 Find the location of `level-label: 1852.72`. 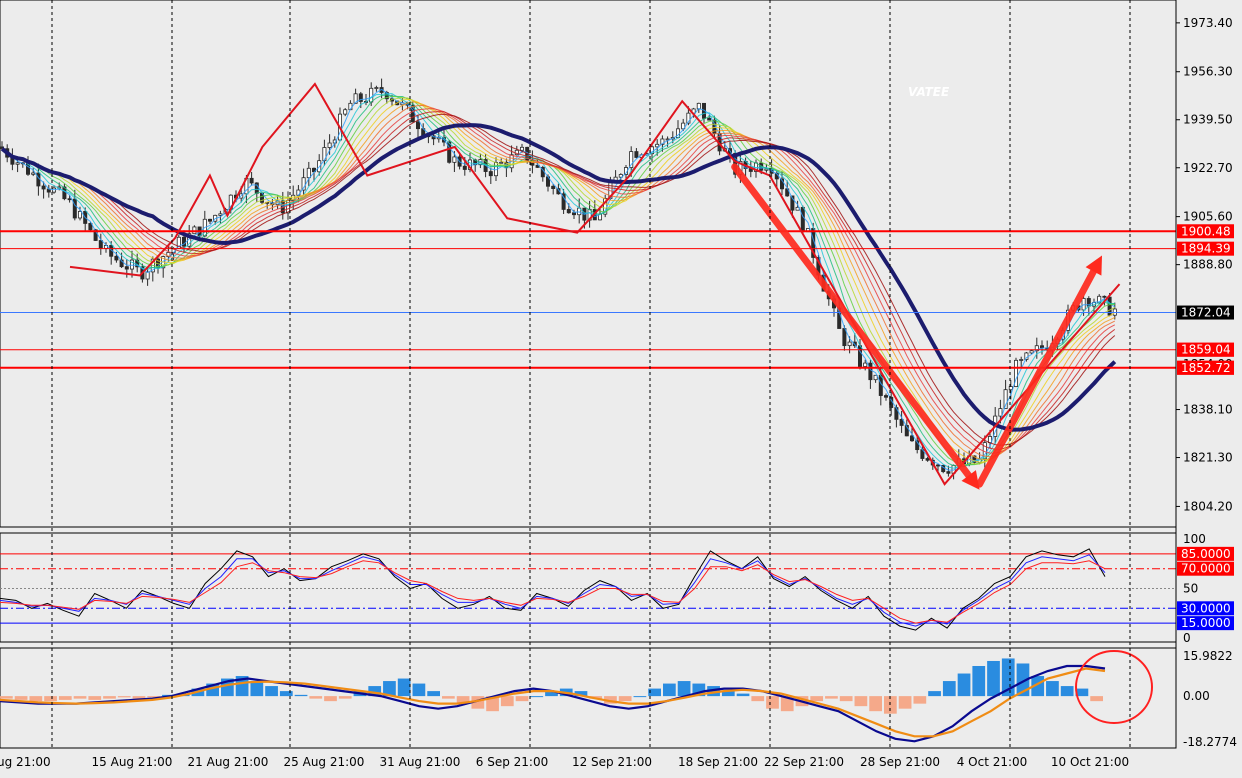

level-label: 1852.72 is located at coordinates (1206, 368).